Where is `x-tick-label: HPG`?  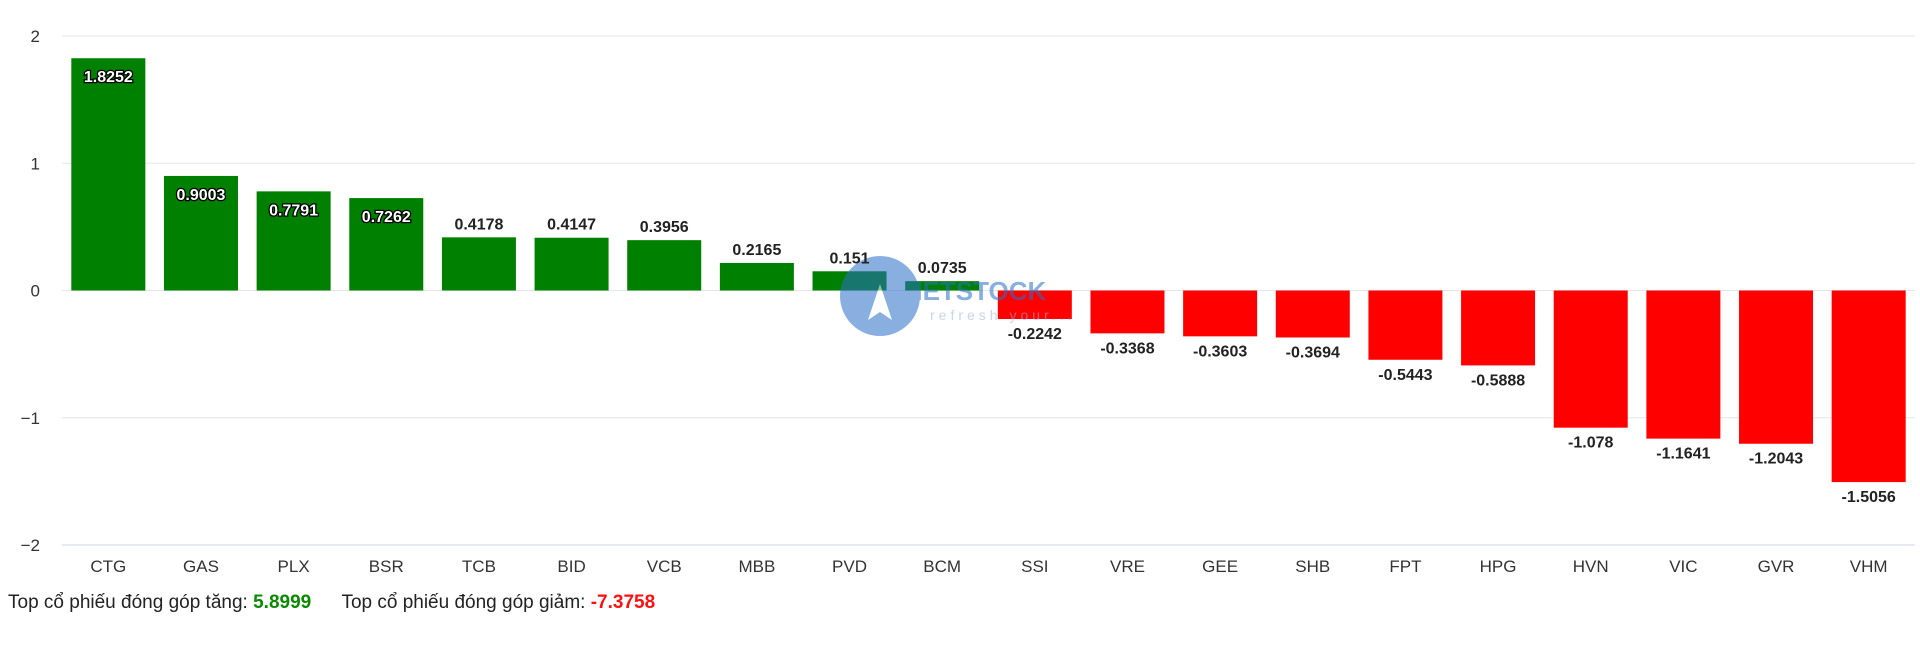
x-tick-label: HPG is located at coordinates (1498, 566).